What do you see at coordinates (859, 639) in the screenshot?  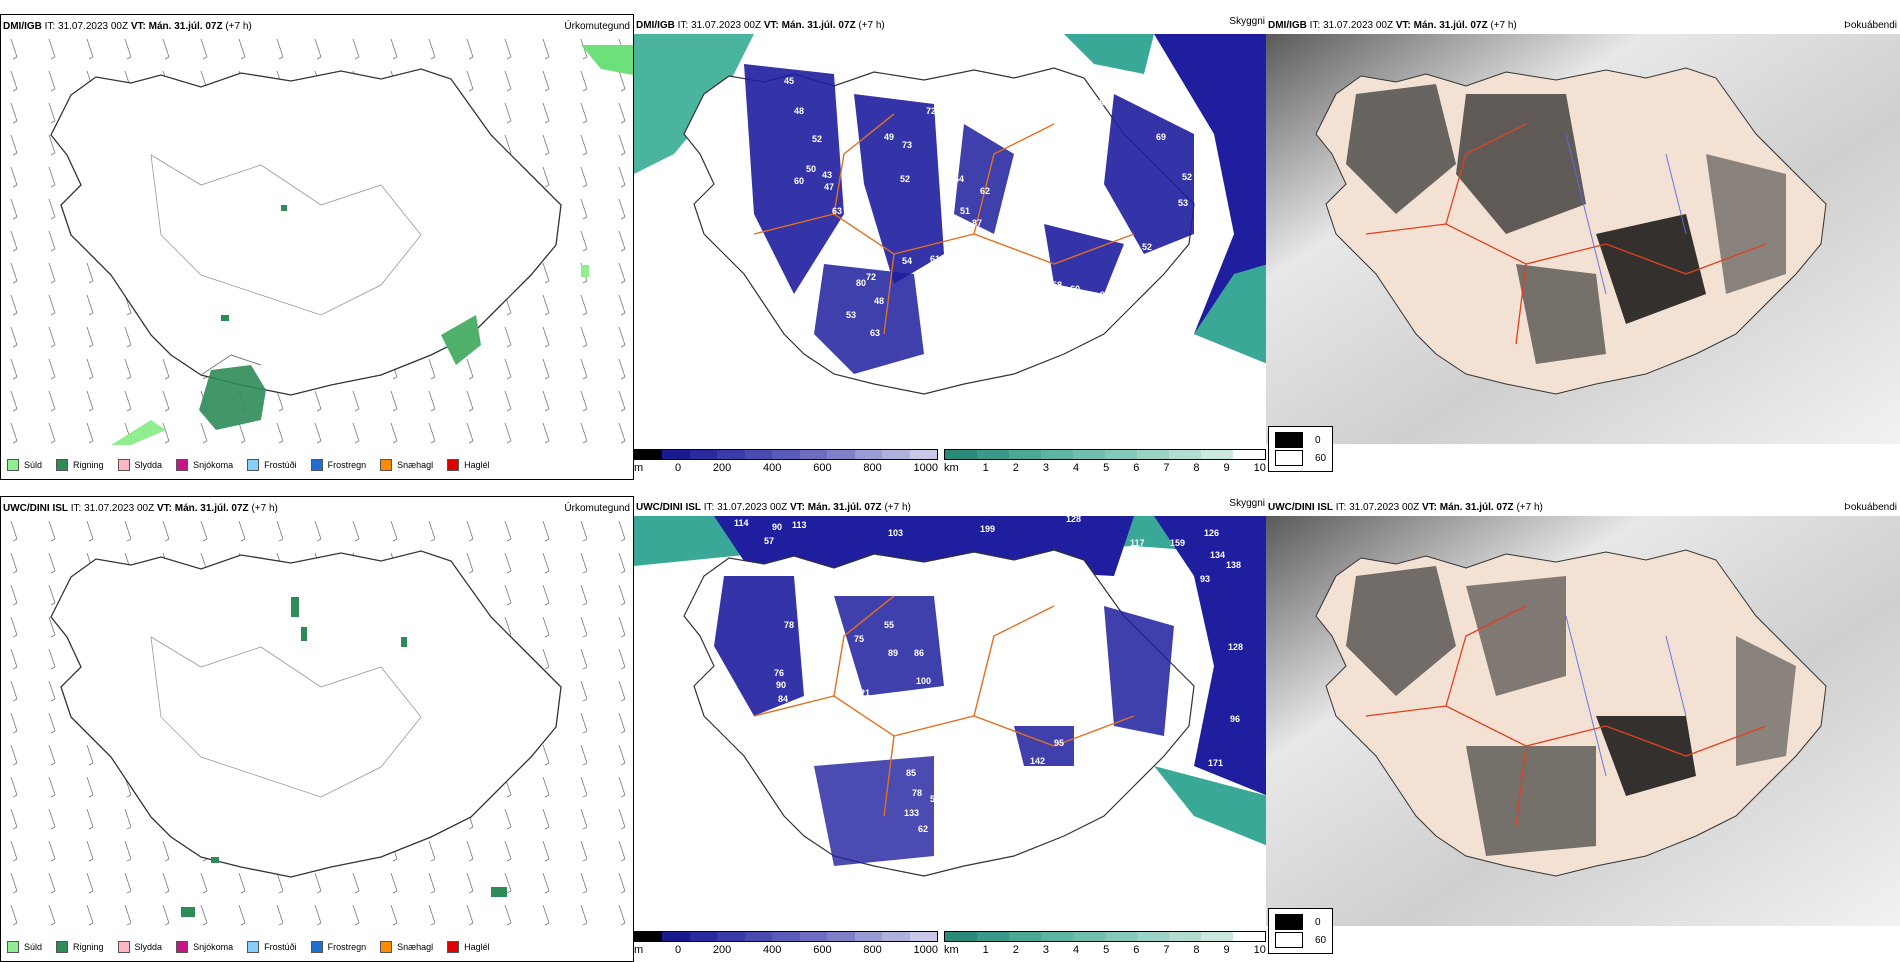 I see `svg-text: 75` at bounding box center [859, 639].